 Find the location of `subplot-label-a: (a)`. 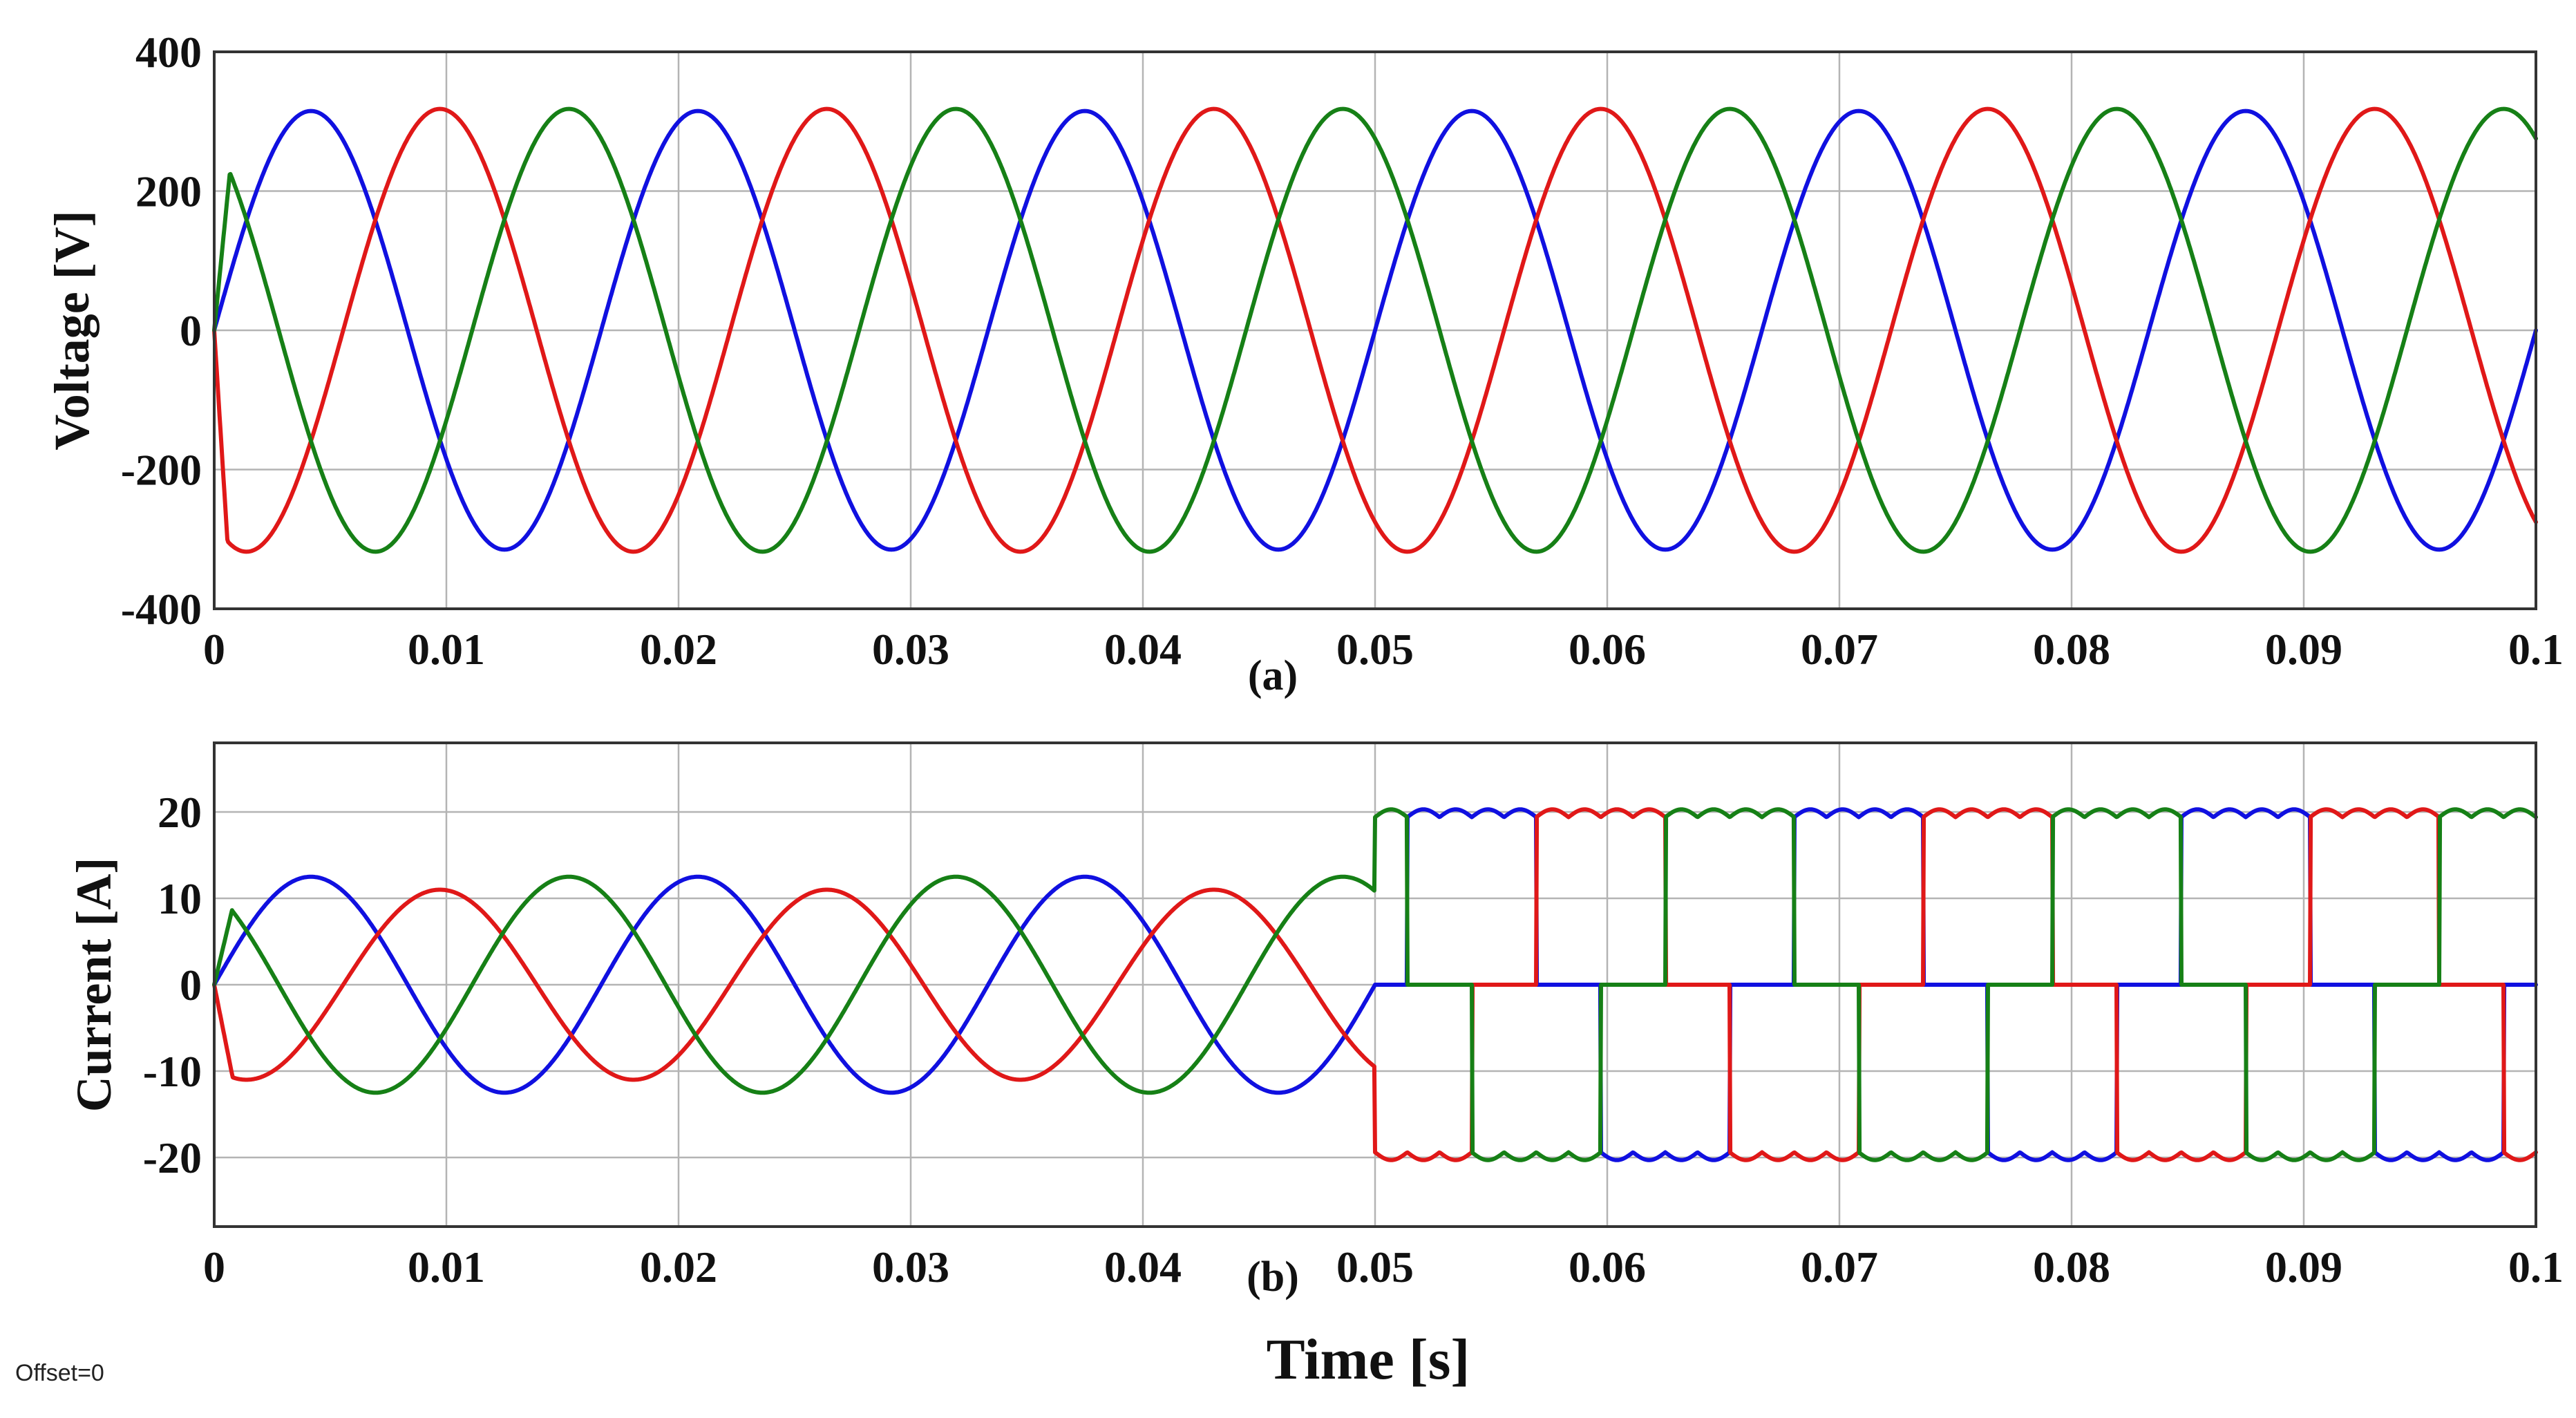

subplot-label-a: (a) is located at coordinates (1273, 675).